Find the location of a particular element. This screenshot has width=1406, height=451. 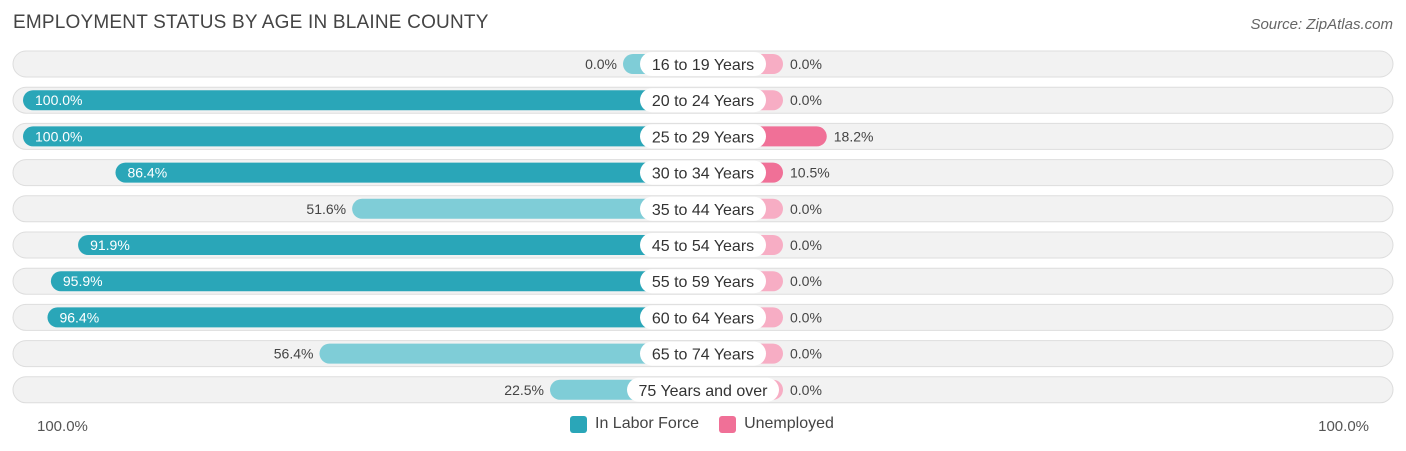

category-label: 30 to 34 Years is located at coordinates (703, 174).